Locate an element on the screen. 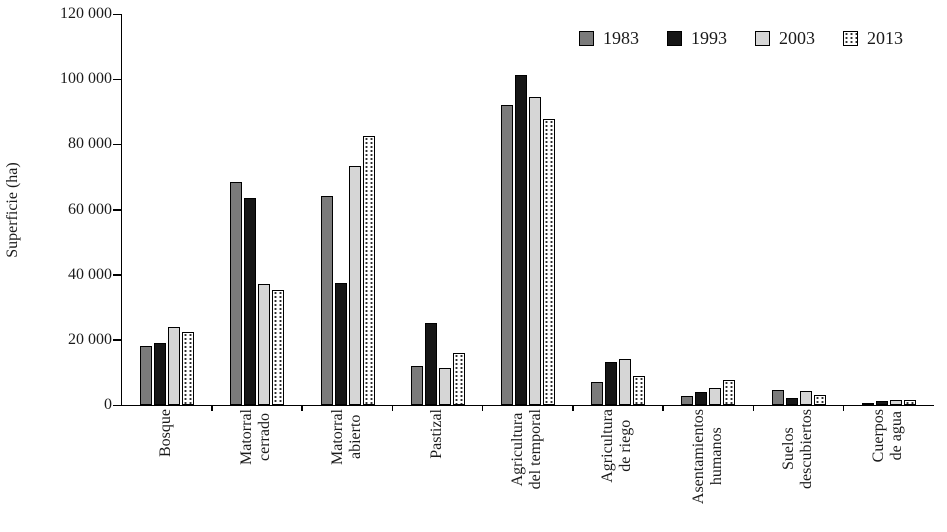 The height and width of the screenshot is (532, 947). y-tick-label: 120 000 is located at coordinates (86, 13).